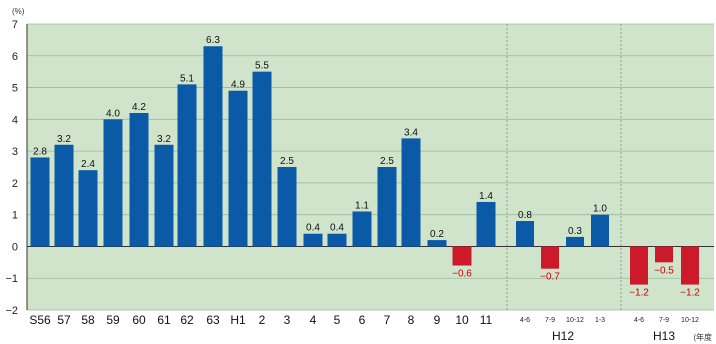  I want to click on y-tick-label: −2, so click(11, 311).